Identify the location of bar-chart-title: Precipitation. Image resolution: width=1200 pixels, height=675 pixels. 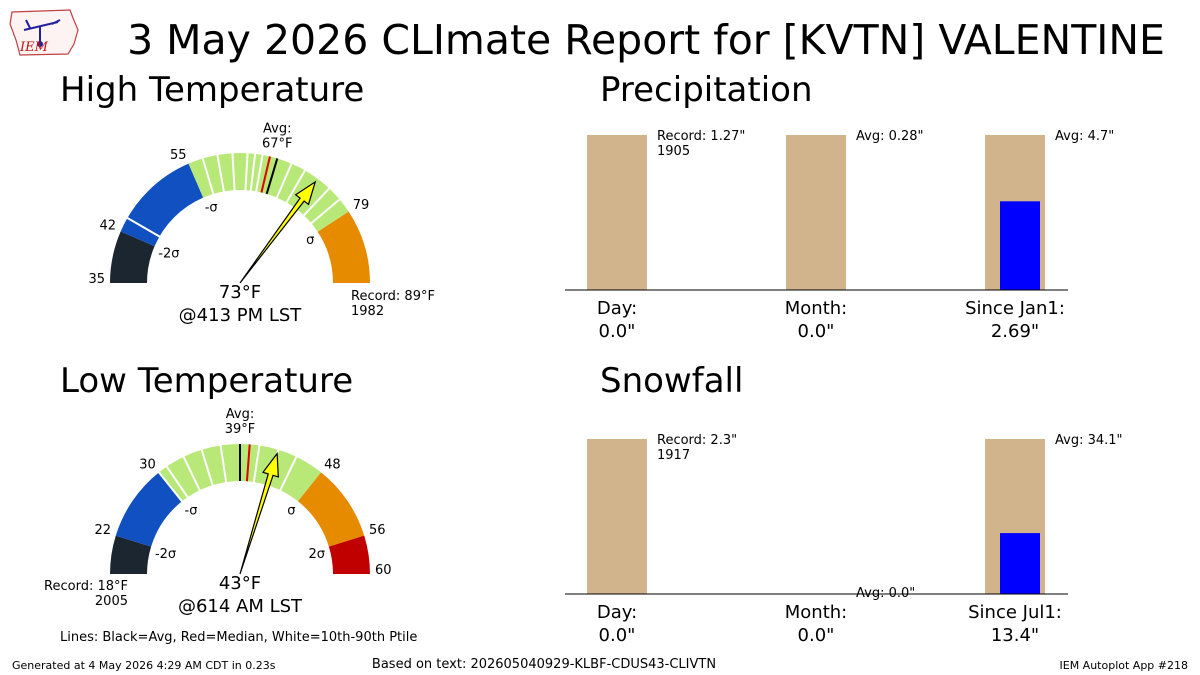
(706, 90).